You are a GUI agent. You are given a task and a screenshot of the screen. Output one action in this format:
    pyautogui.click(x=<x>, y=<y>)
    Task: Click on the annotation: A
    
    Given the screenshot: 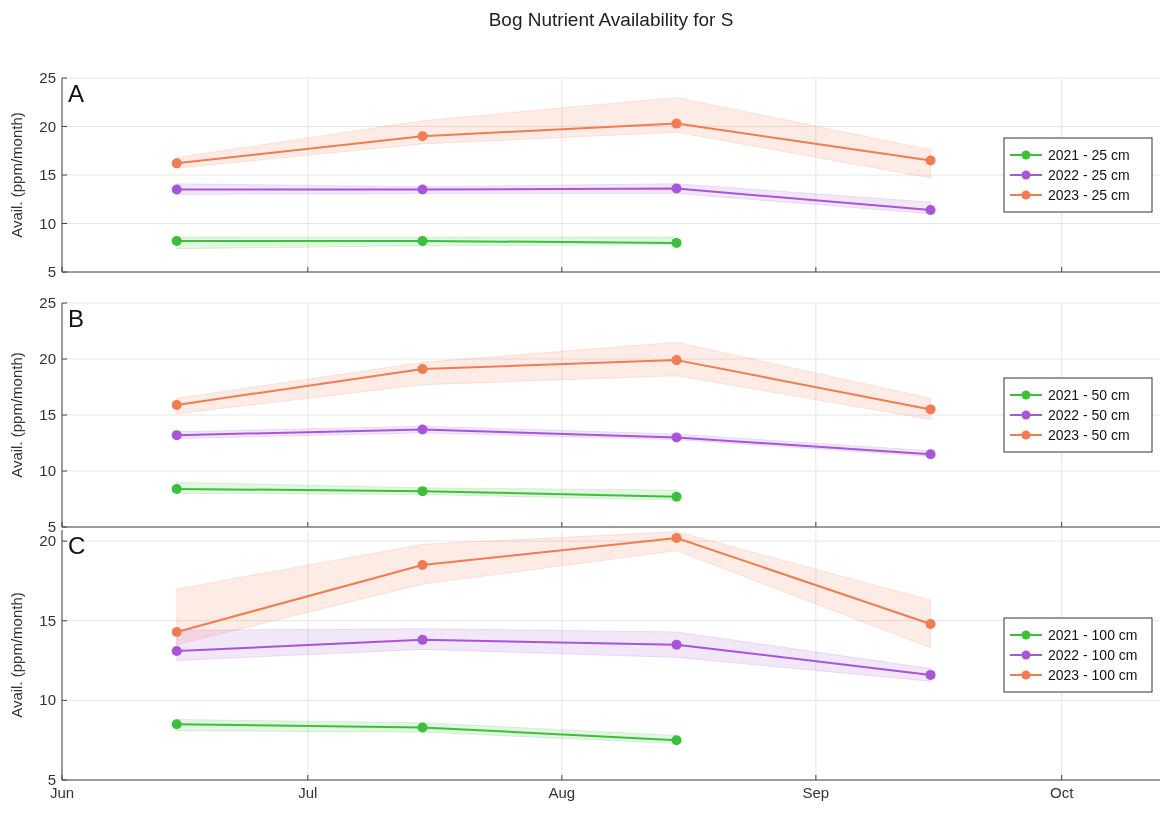 What is the action you would take?
    pyautogui.click(x=76, y=93)
    